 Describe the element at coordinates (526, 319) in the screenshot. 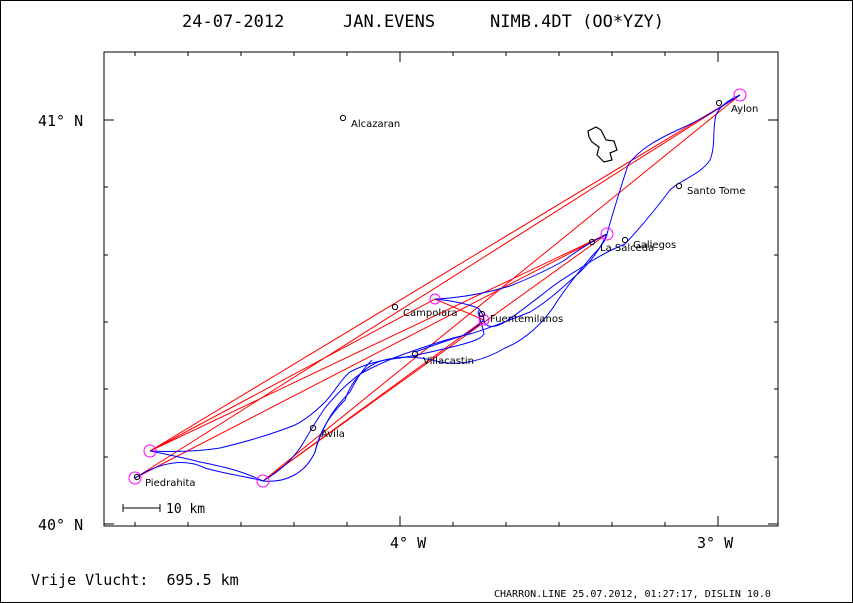

I see `town-label: Fuentemilanos` at that location.